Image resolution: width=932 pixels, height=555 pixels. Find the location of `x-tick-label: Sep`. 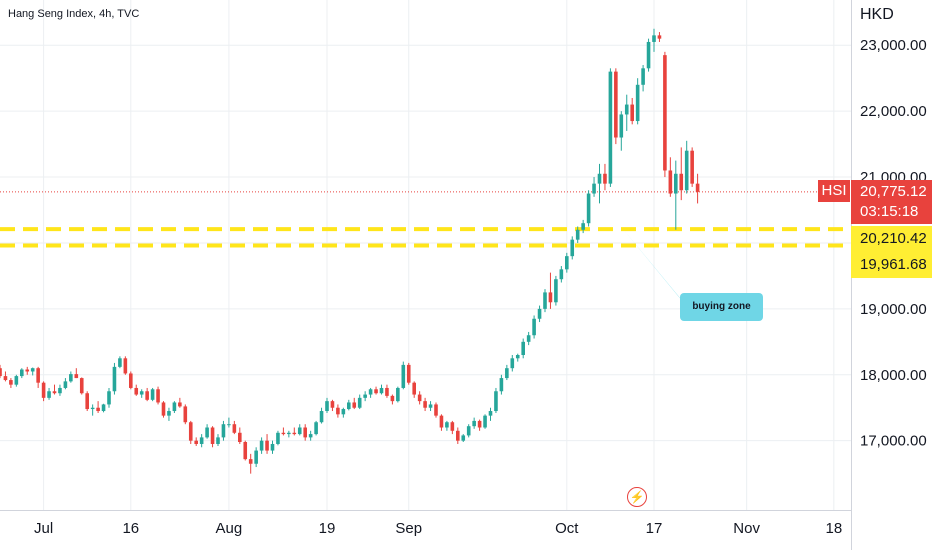

x-tick-label: Sep is located at coordinates (408, 528).